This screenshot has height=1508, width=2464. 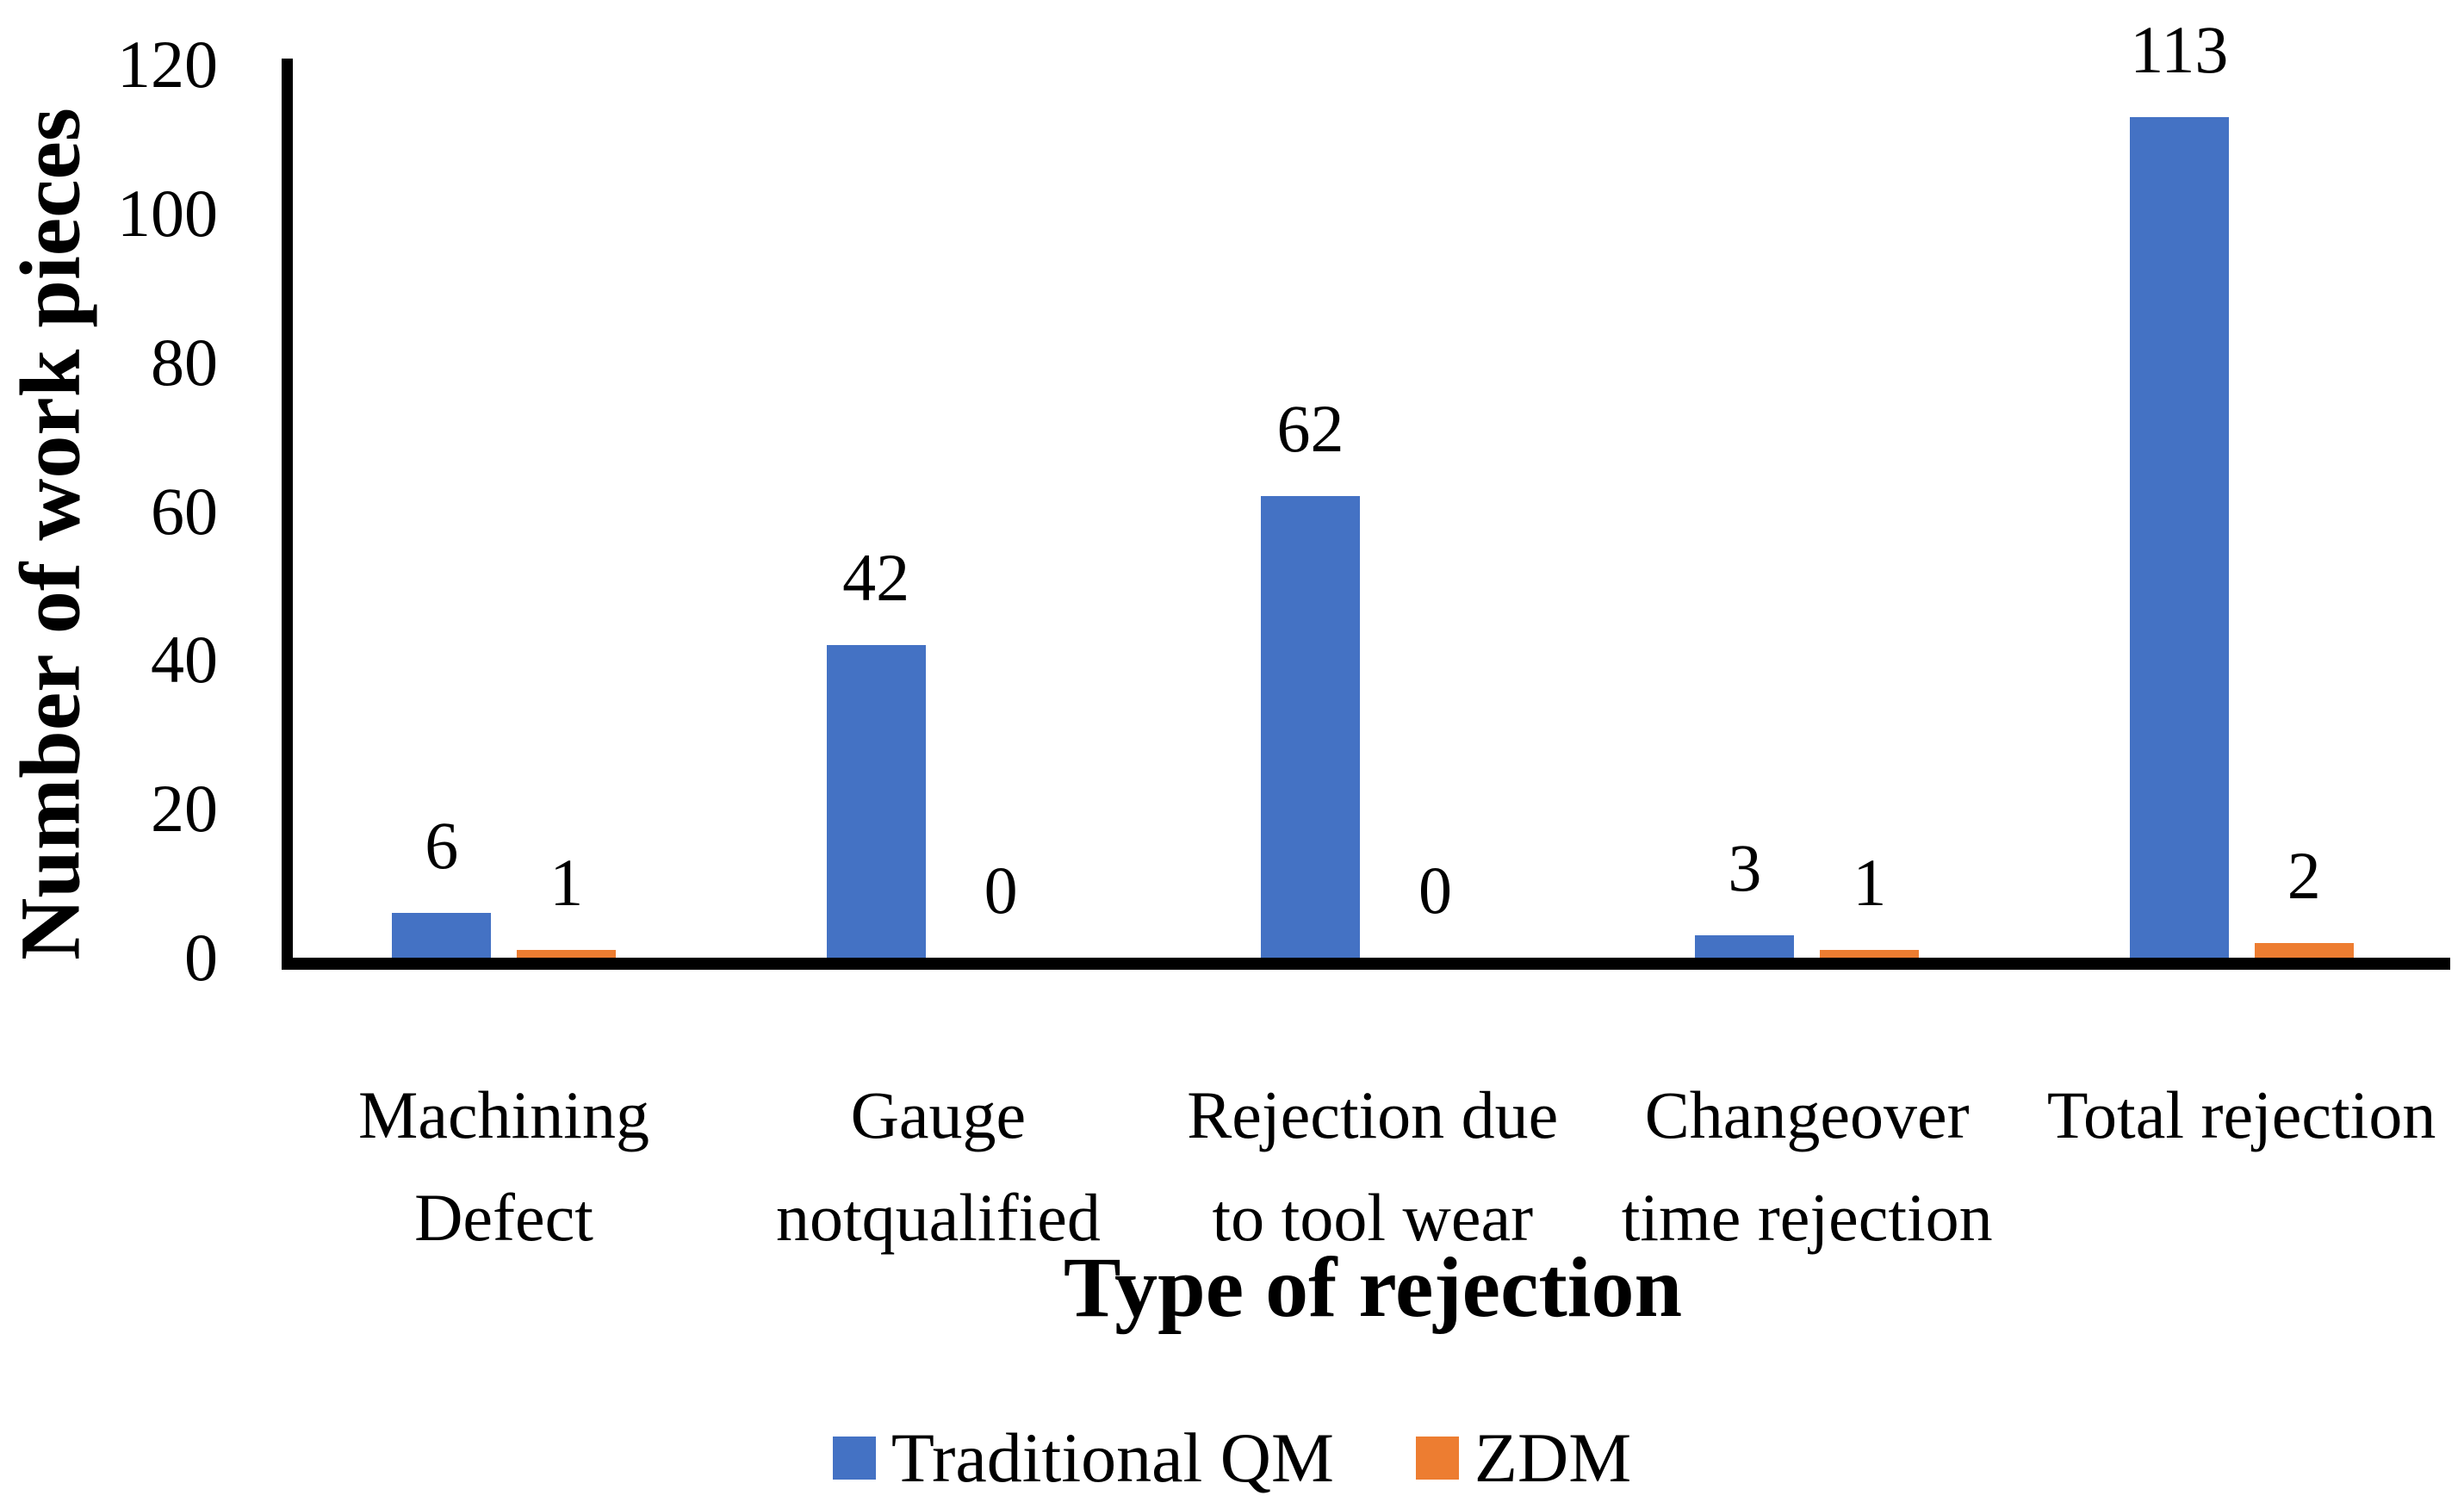 I want to click on data-label: 113, so click(x=2179, y=49).